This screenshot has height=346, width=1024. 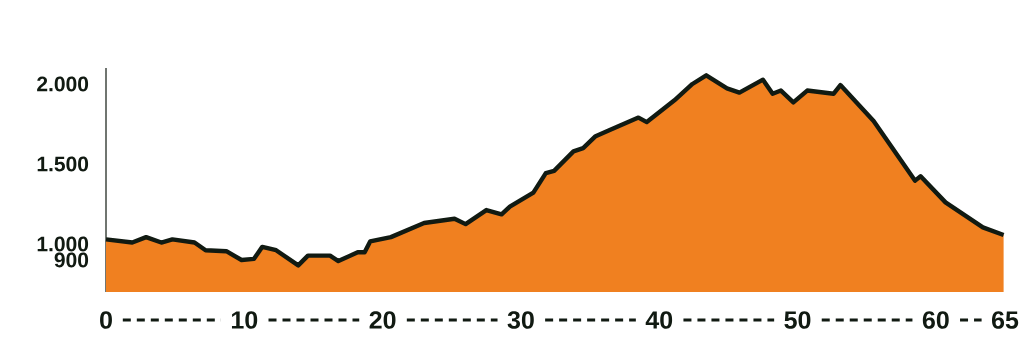 What do you see at coordinates (63, 244) in the screenshot?
I see `y-tick-label: 1.000` at bounding box center [63, 244].